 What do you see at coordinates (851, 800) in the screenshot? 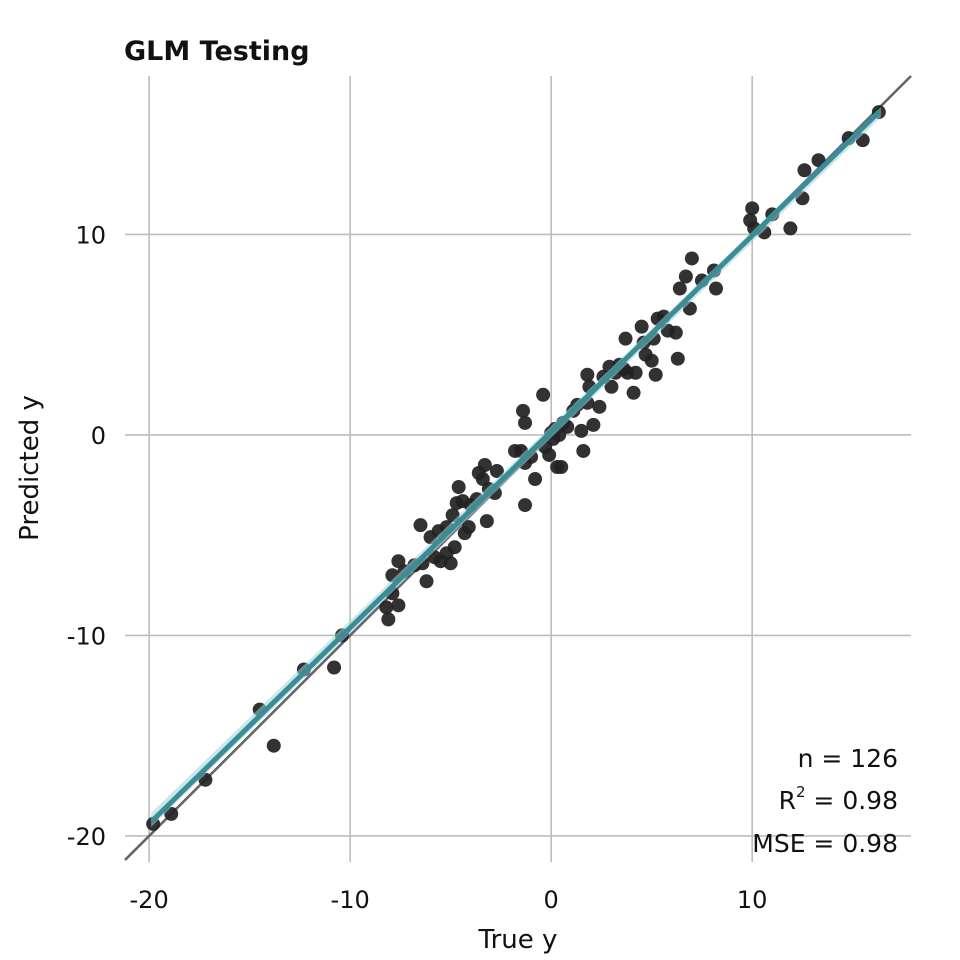
I see `r2-value: = 0.98` at bounding box center [851, 800].